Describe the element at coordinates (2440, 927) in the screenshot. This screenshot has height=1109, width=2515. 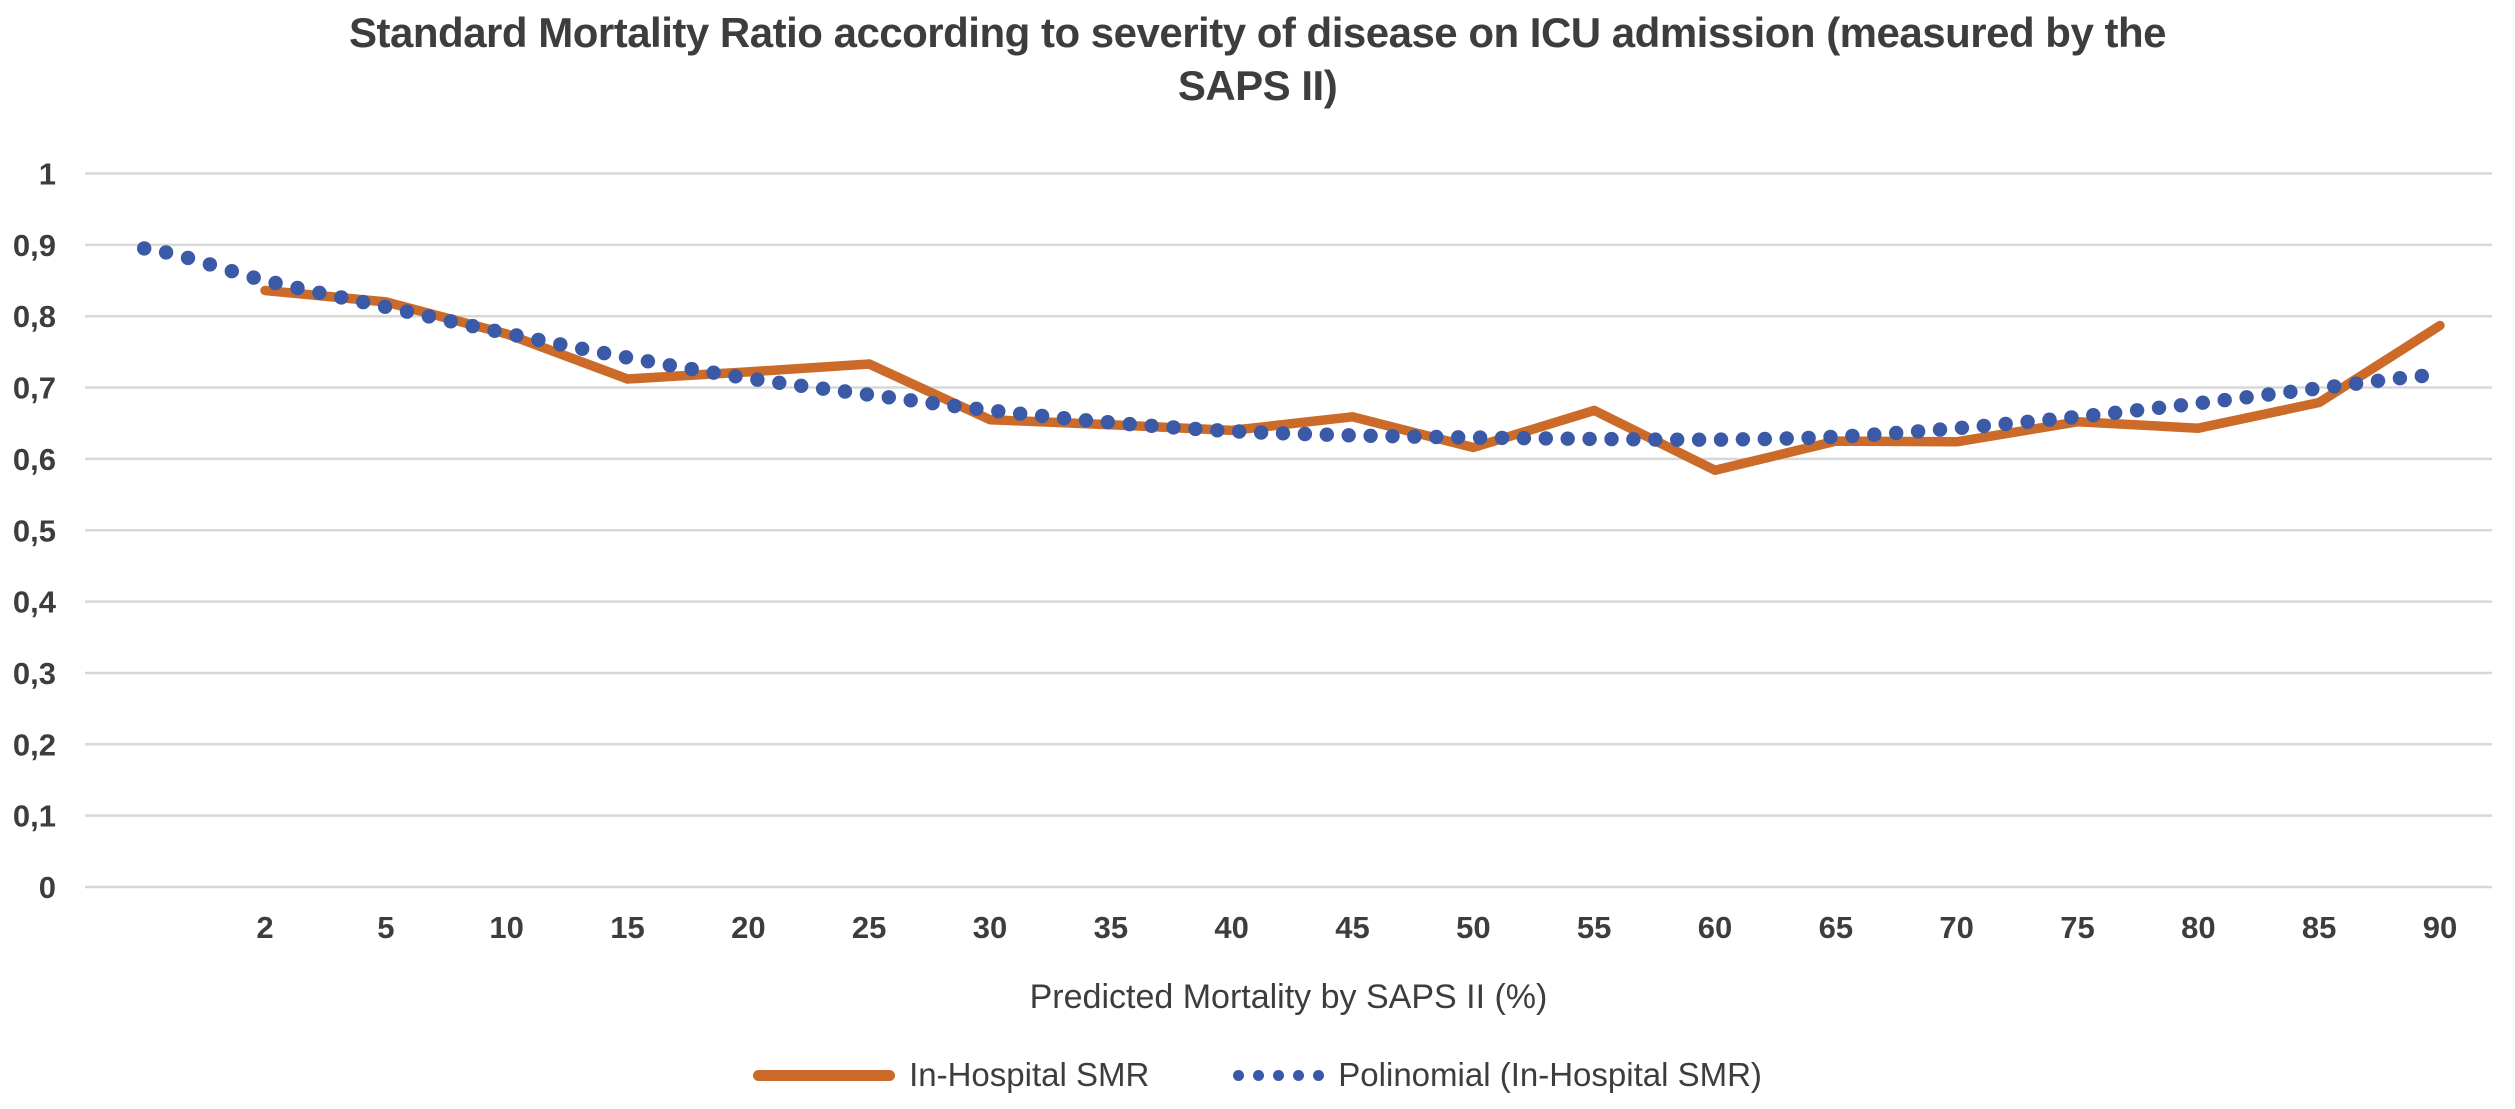
I see `x-axis-tick-label: 90` at that location.